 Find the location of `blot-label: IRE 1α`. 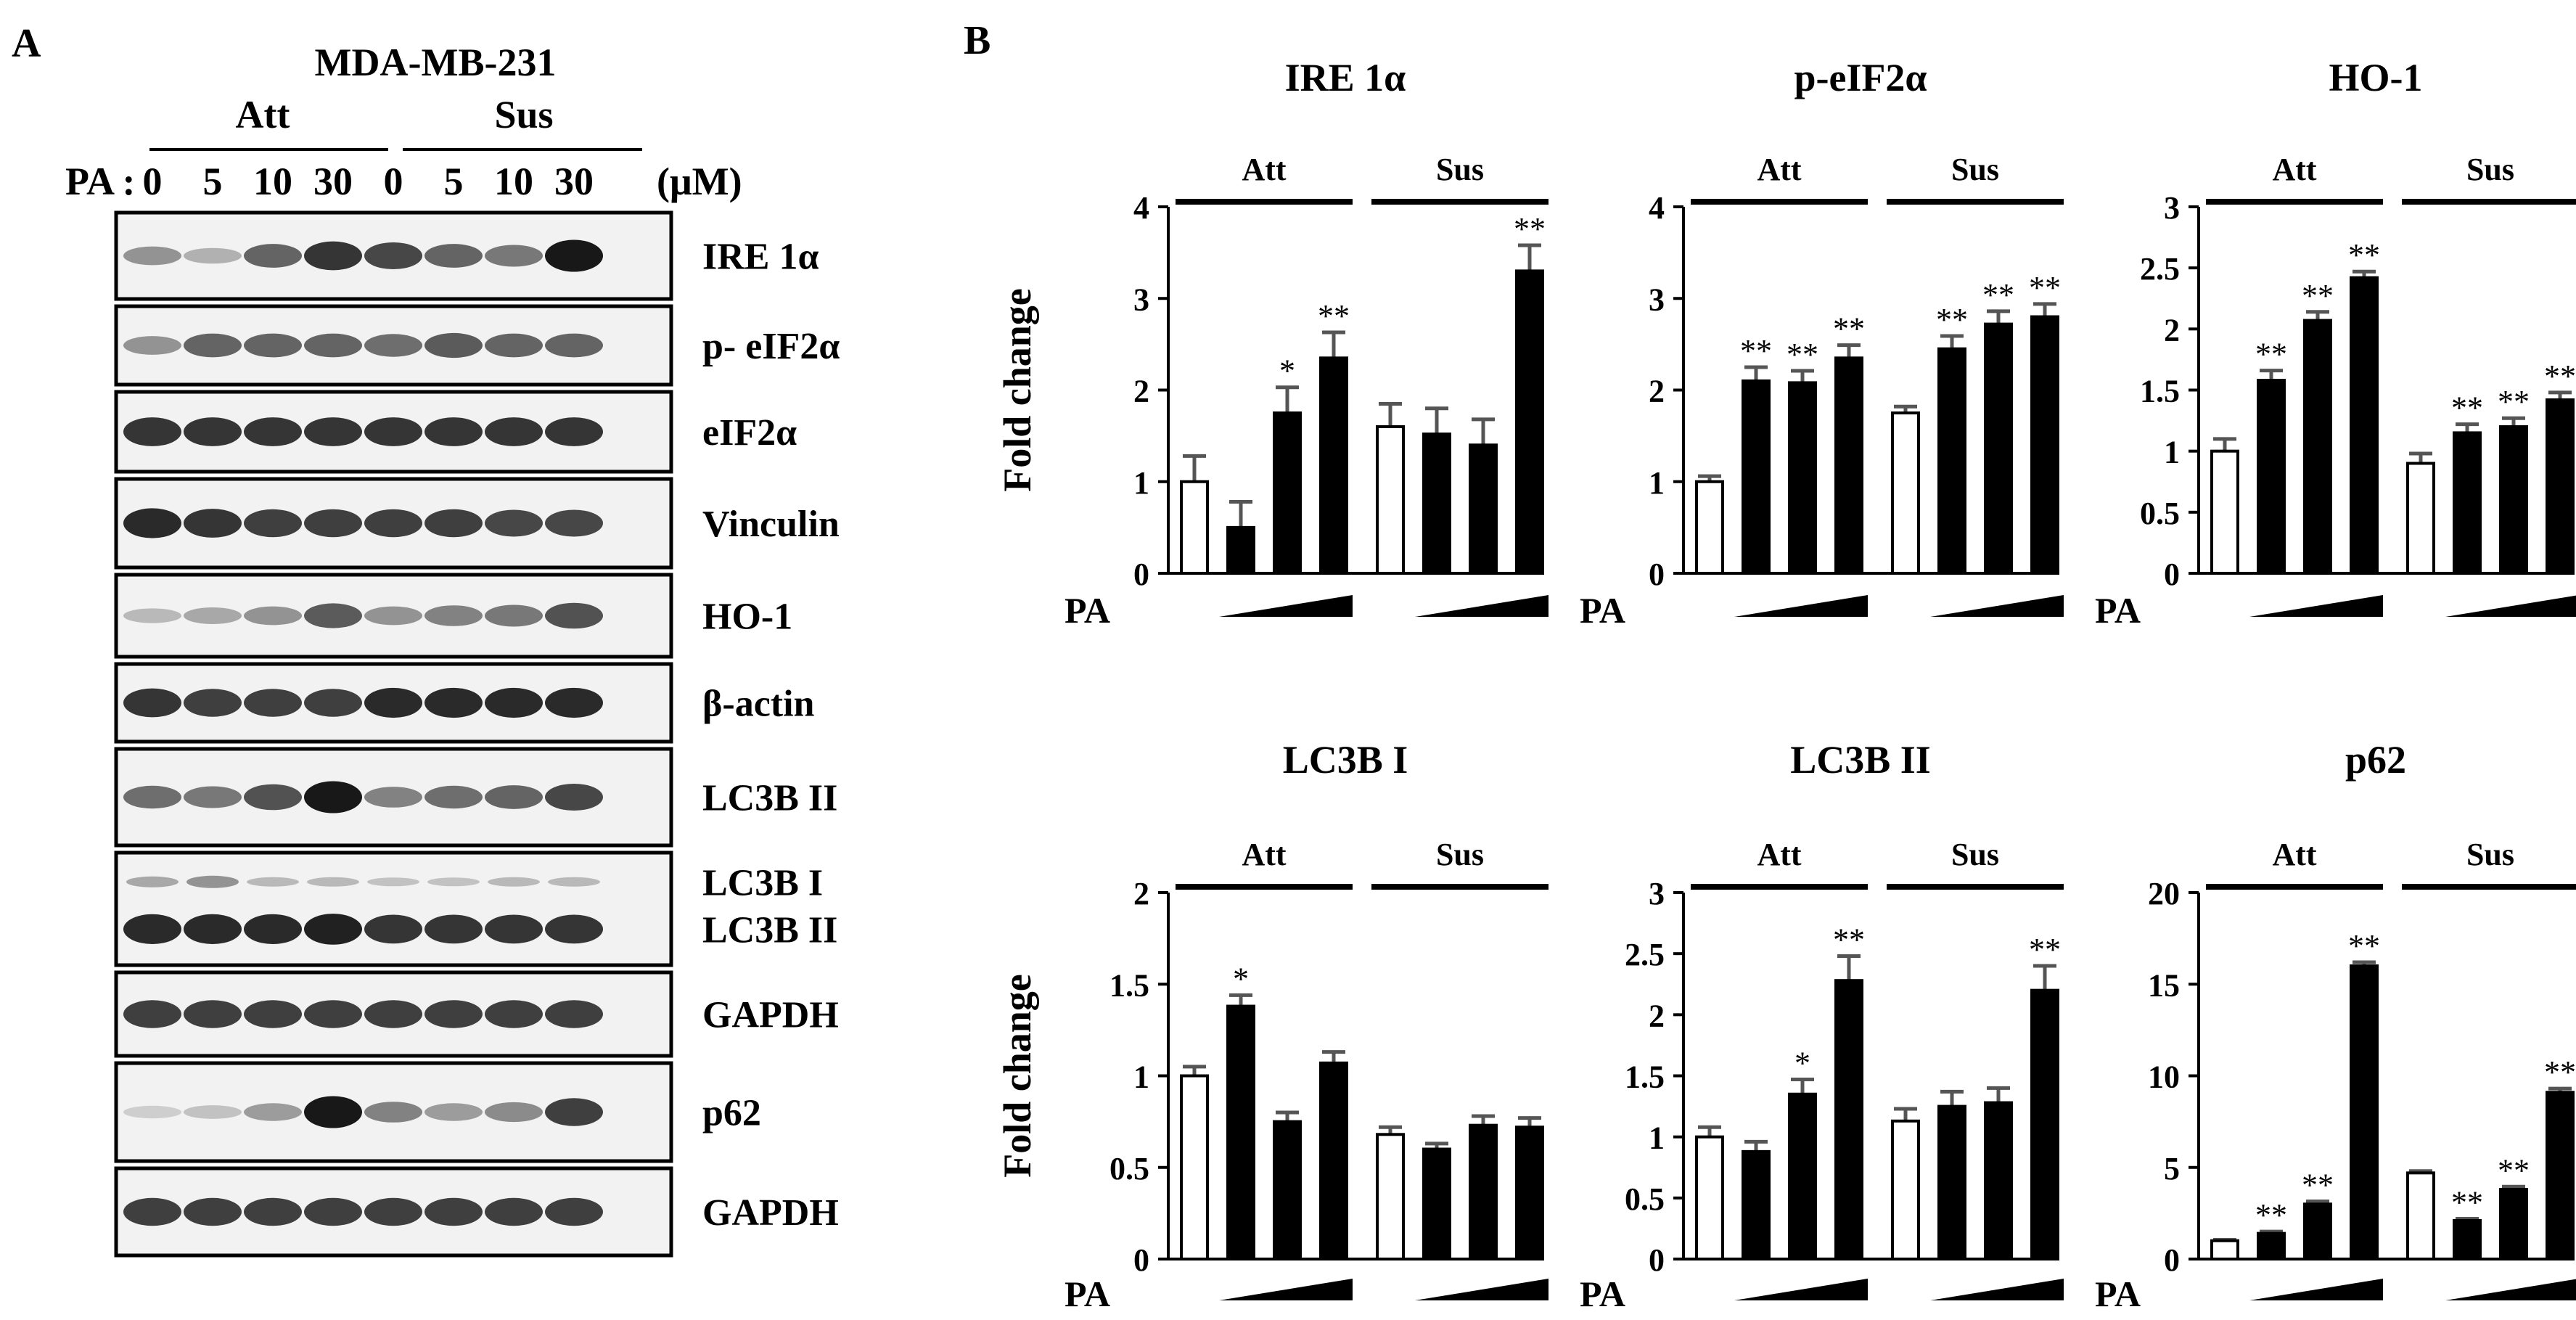

blot-label: IRE 1α is located at coordinates (760, 257).